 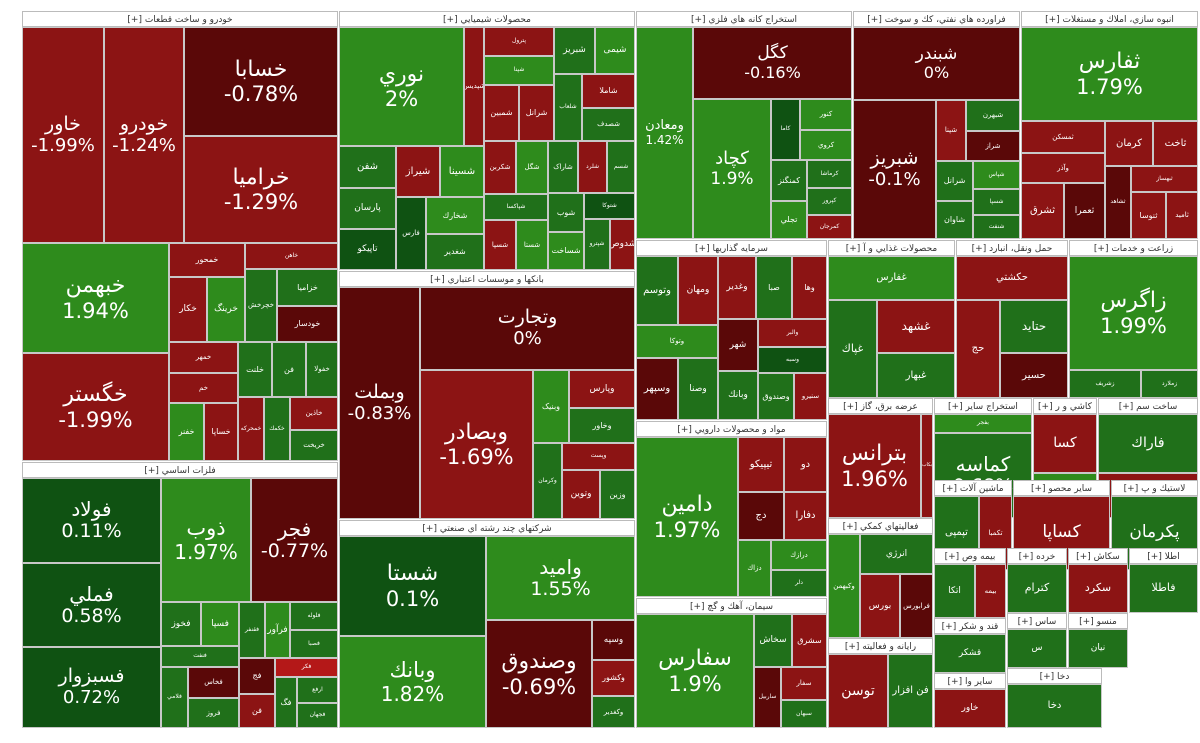 What do you see at coordinates (615, 50) in the screenshot?
I see `treemap-tile: شيمی` at bounding box center [615, 50].